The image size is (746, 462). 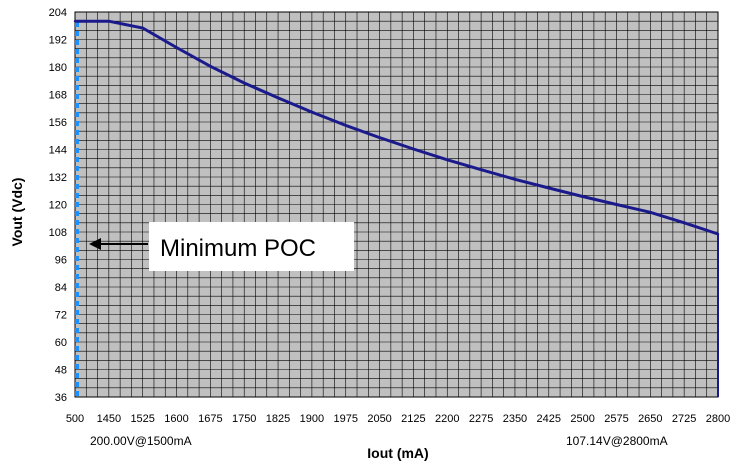 I want to click on x-tick-label: 2200, so click(x=447, y=419).